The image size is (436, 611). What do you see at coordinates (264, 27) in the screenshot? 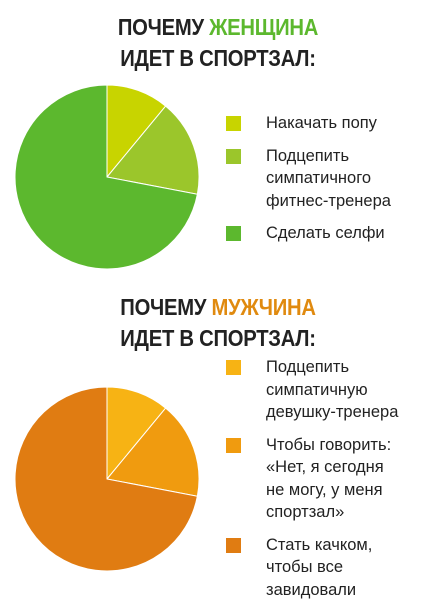
I see `title-highlight-woman: ЖЕНЩИНА` at bounding box center [264, 27].